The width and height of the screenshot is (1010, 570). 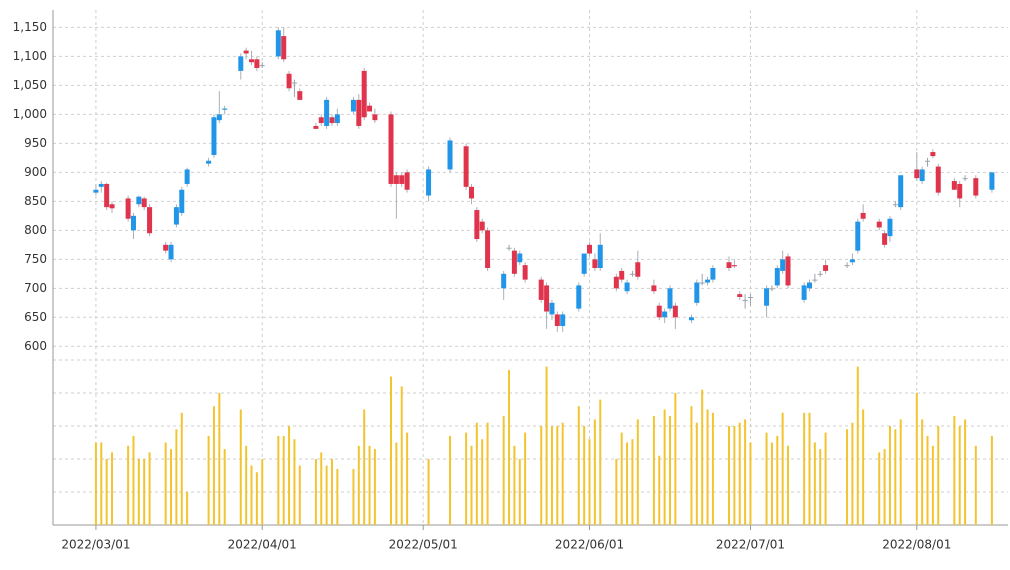 What do you see at coordinates (423, 545) in the screenshot?
I see `x-tick-label: 2022/05/01` at bounding box center [423, 545].